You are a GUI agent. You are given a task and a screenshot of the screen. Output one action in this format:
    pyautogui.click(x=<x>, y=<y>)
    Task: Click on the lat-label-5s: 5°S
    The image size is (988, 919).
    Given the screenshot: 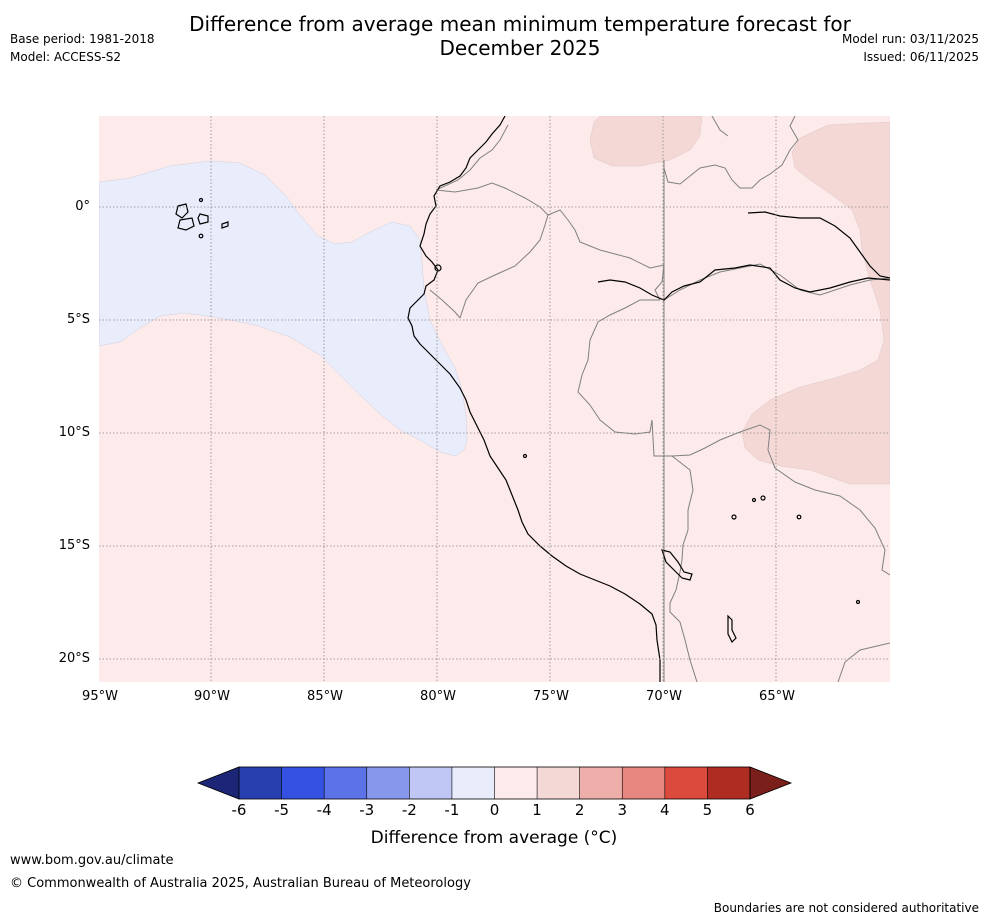 What is the action you would take?
    pyautogui.click(x=78, y=319)
    